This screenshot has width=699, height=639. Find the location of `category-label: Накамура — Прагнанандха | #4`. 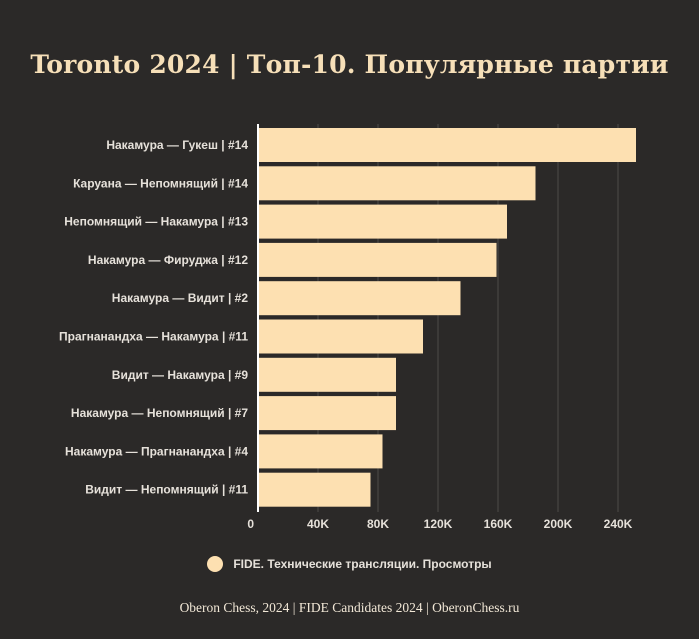

category-label: Накамура — Прагнанандха | #4 is located at coordinates (156, 451).